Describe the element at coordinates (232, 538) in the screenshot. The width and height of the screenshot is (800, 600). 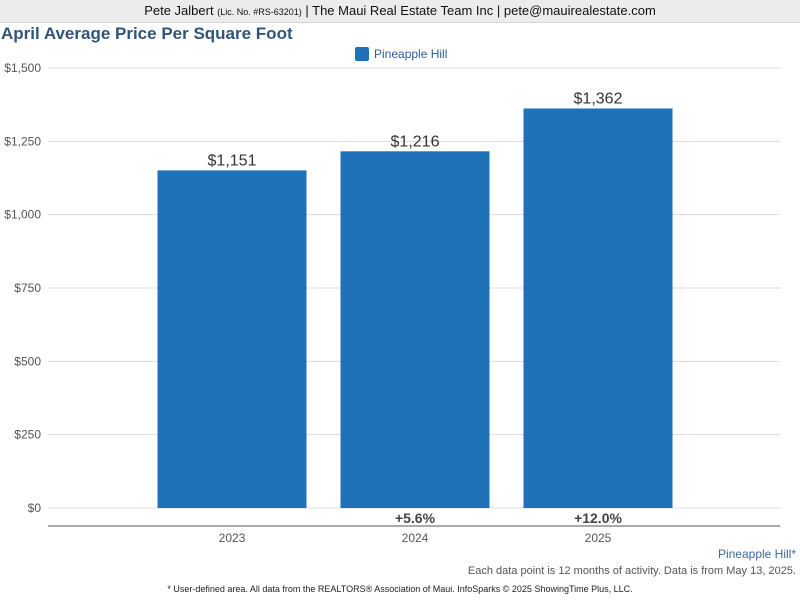
I see `x-tick-label: 2023` at that location.